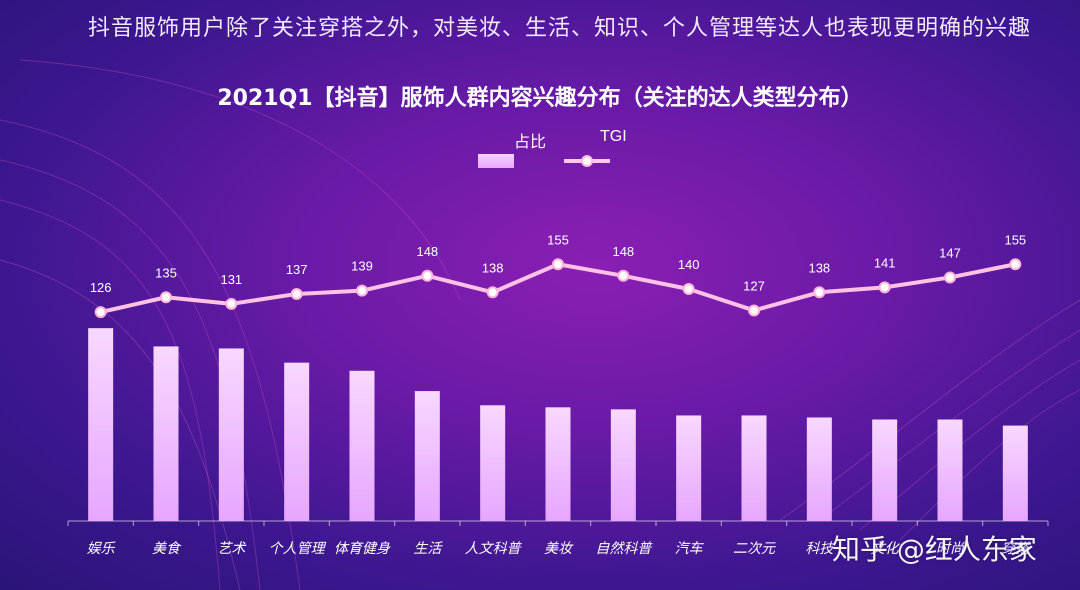 This screenshot has width=1080, height=590. I want to click on bar-体育健身, so click(362, 445).